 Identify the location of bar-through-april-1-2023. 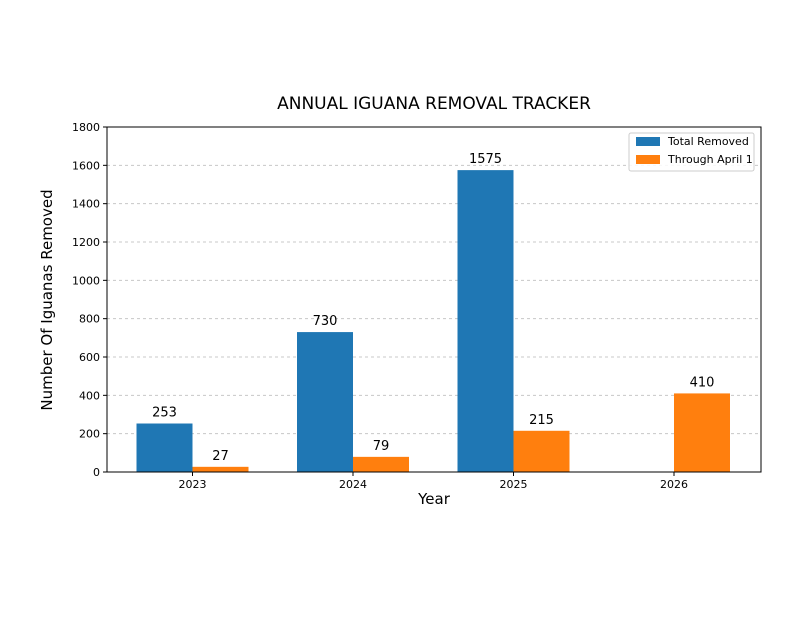
(220, 469).